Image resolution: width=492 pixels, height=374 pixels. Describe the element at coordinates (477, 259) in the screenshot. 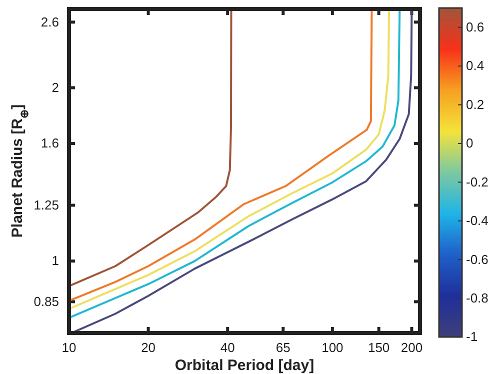

I see `color-bar-label: -0.6` at that location.